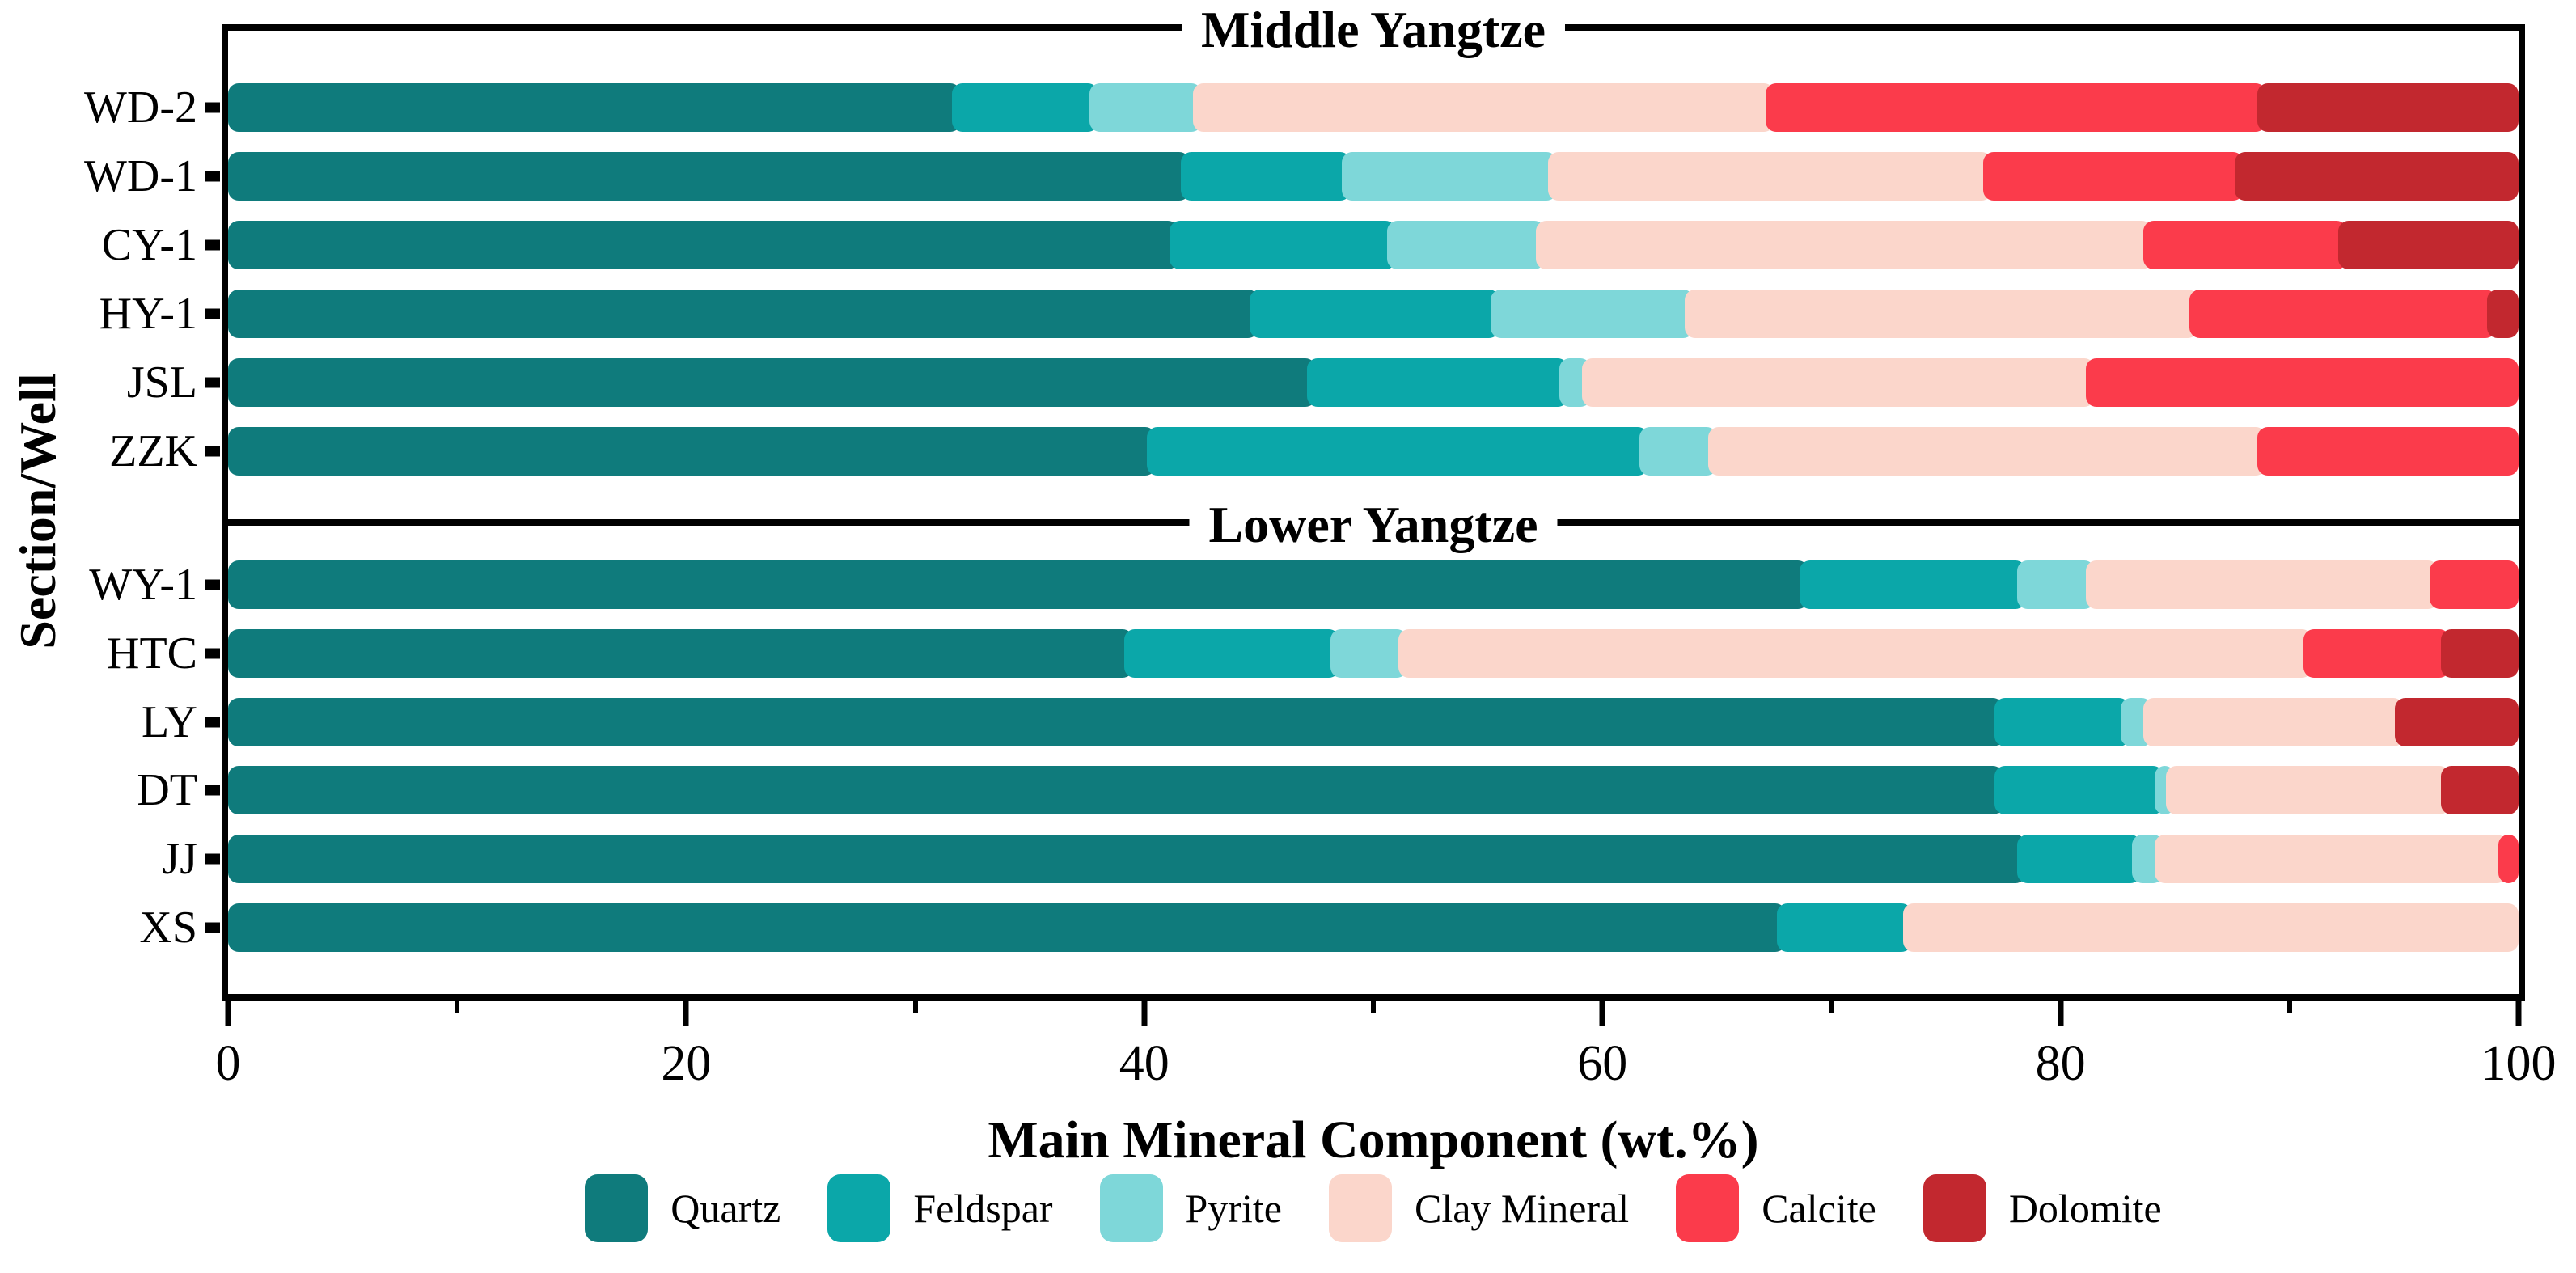  I want to click on bar-row: WD-2, so click(1302, 107).